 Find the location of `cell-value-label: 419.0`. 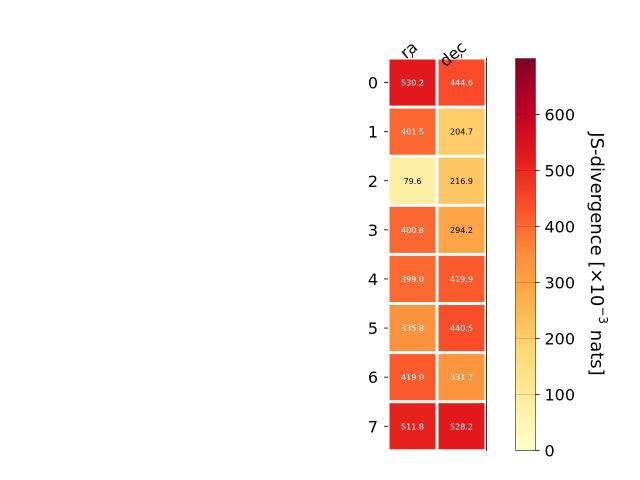

cell-value-label: 419.0 is located at coordinates (412, 377).